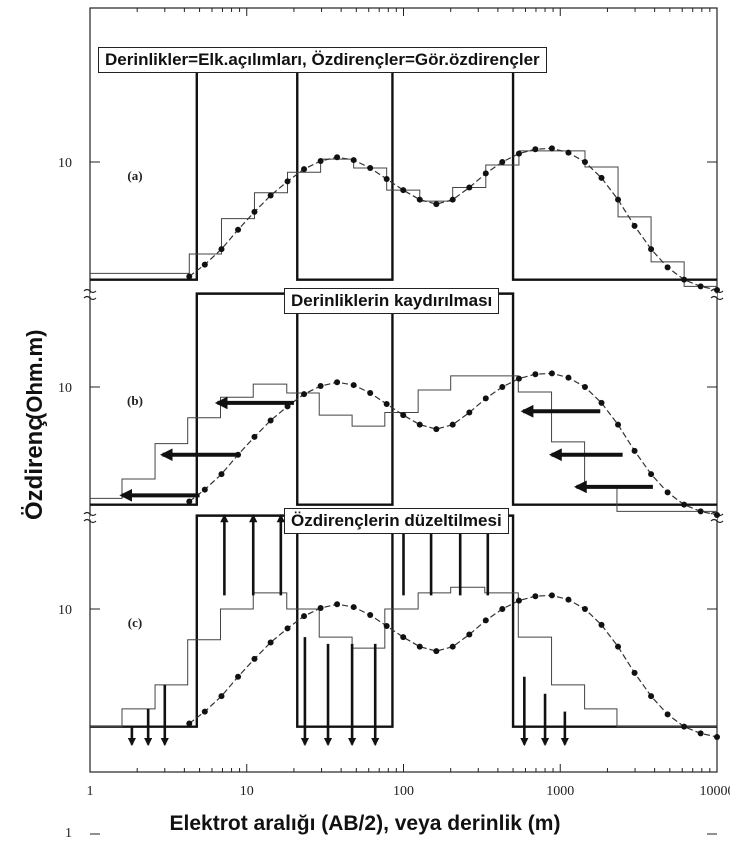 The image size is (730, 851). What do you see at coordinates (134, 175) in the screenshot?
I see `panel-a-tag: (a)` at bounding box center [134, 175].